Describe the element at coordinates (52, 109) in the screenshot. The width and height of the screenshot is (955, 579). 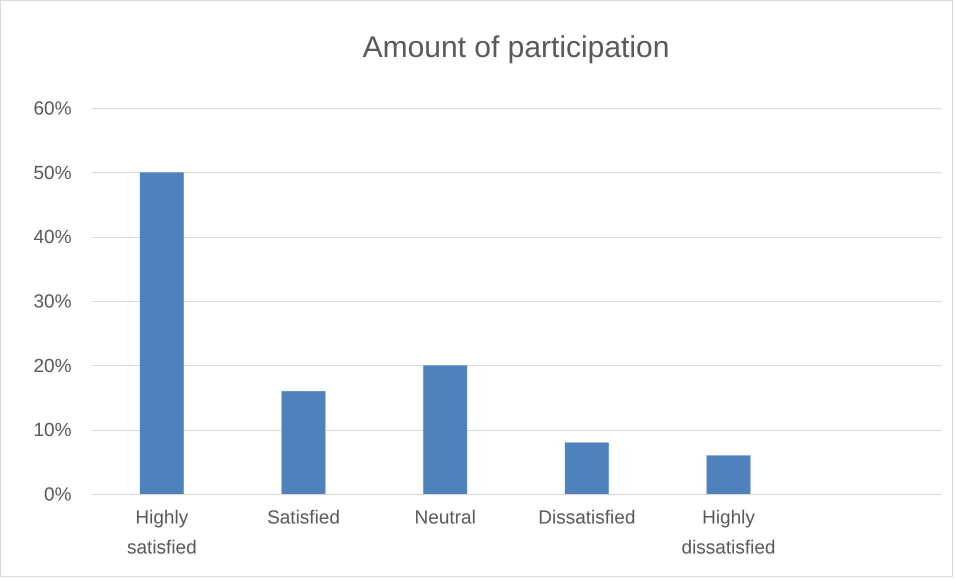
I see `y-tick-label: 60%` at that location.